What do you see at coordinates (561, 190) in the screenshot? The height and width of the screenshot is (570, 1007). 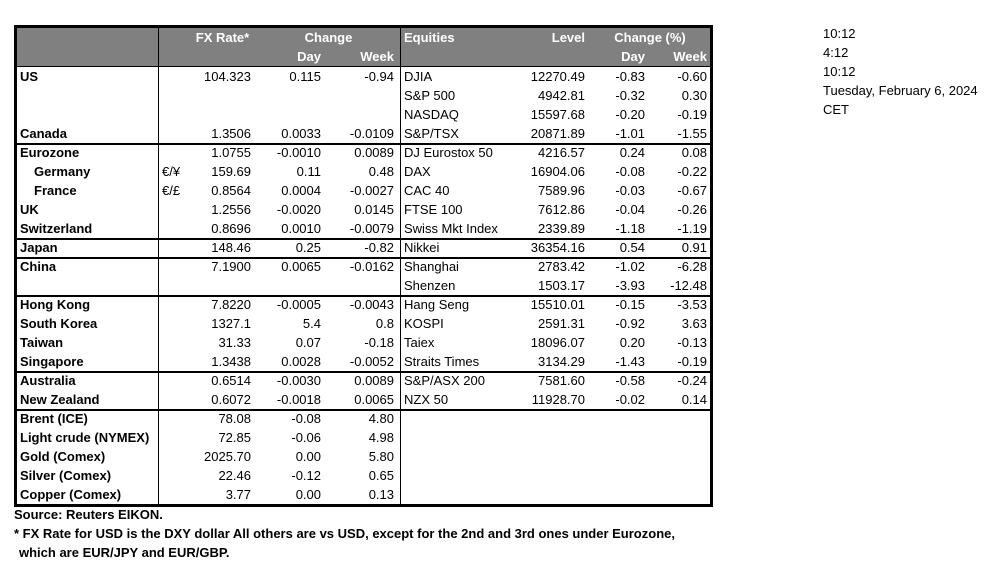 I see `equity-level-cell: 7589.96` at bounding box center [561, 190].